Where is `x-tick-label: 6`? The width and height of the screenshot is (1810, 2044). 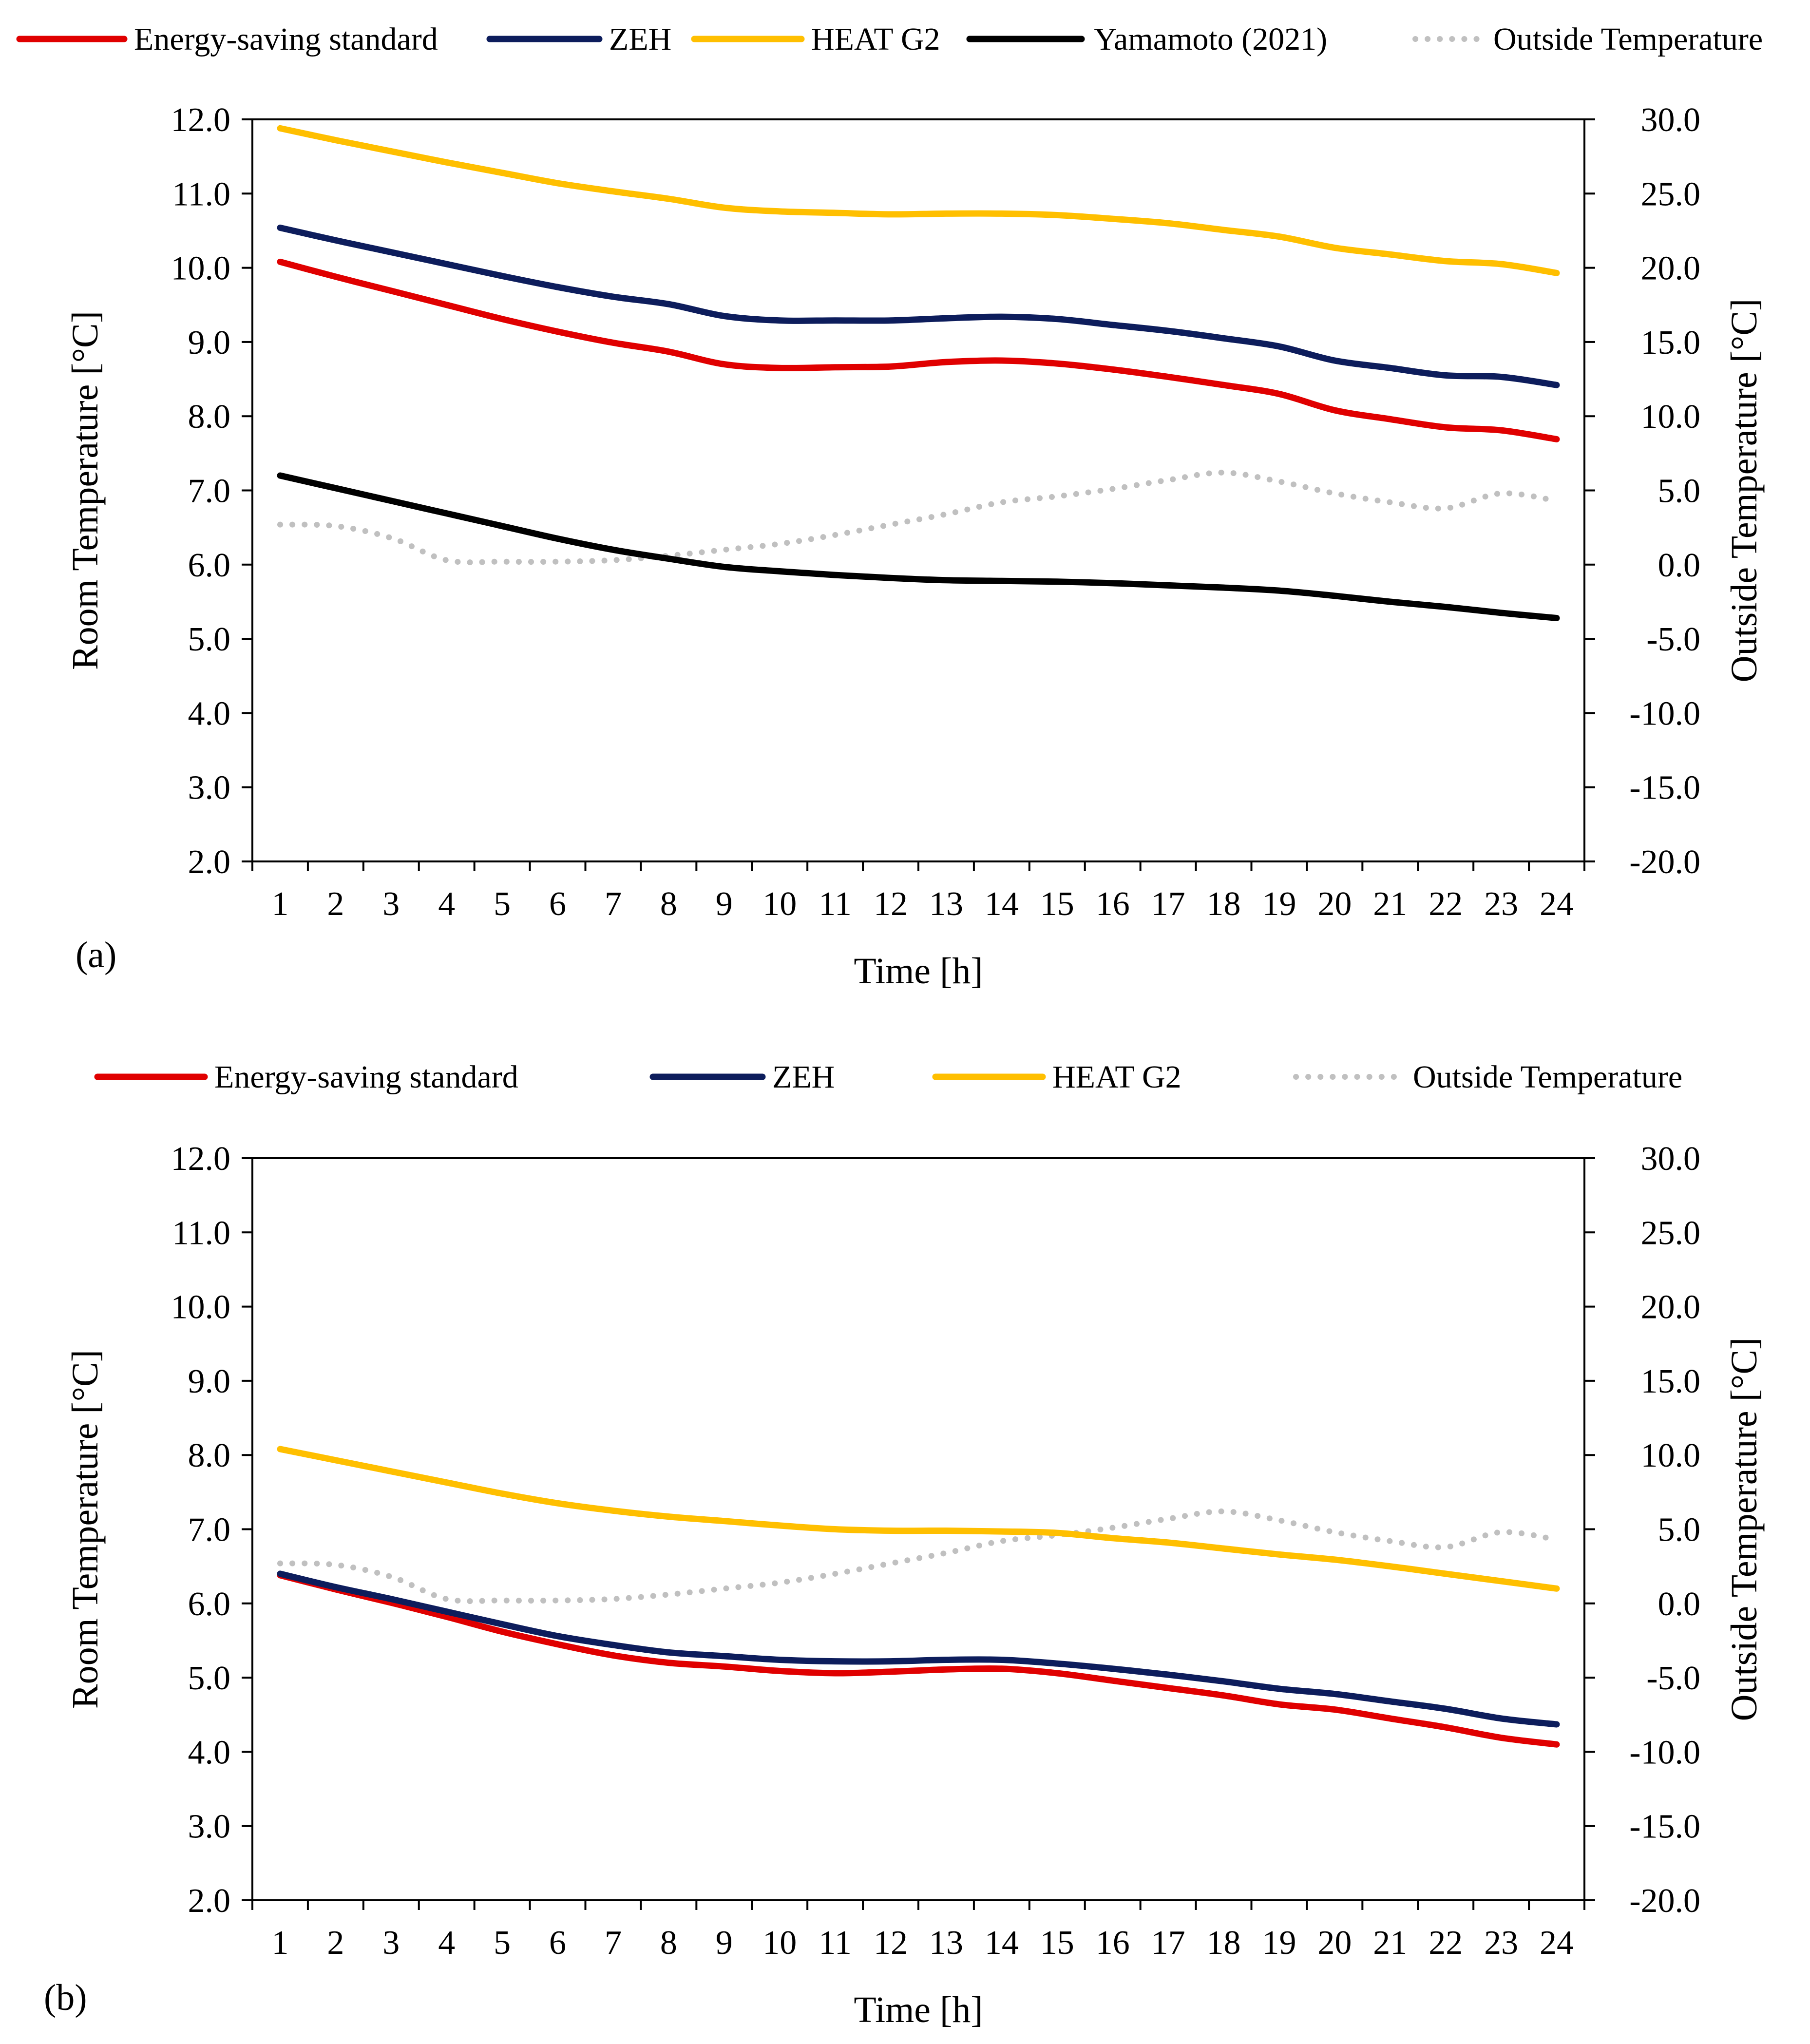
x-tick-label: 6 is located at coordinates (557, 904).